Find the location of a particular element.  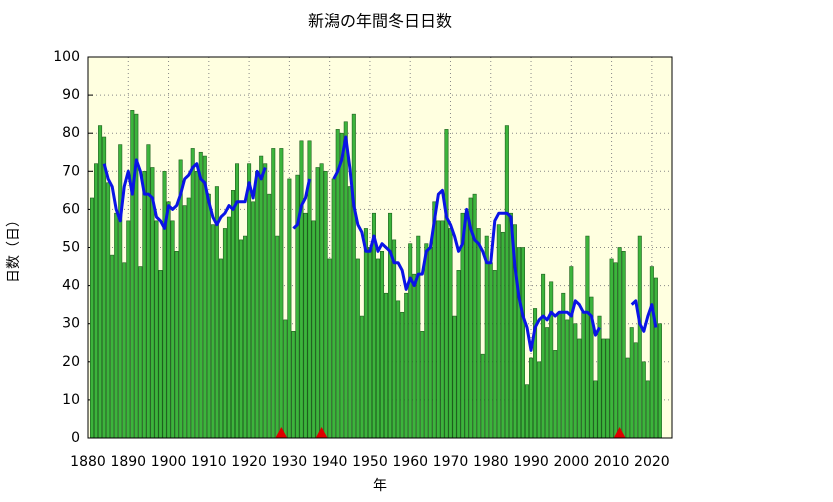

y-axis-label: 日数（日） is located at coordinates (14, 248).